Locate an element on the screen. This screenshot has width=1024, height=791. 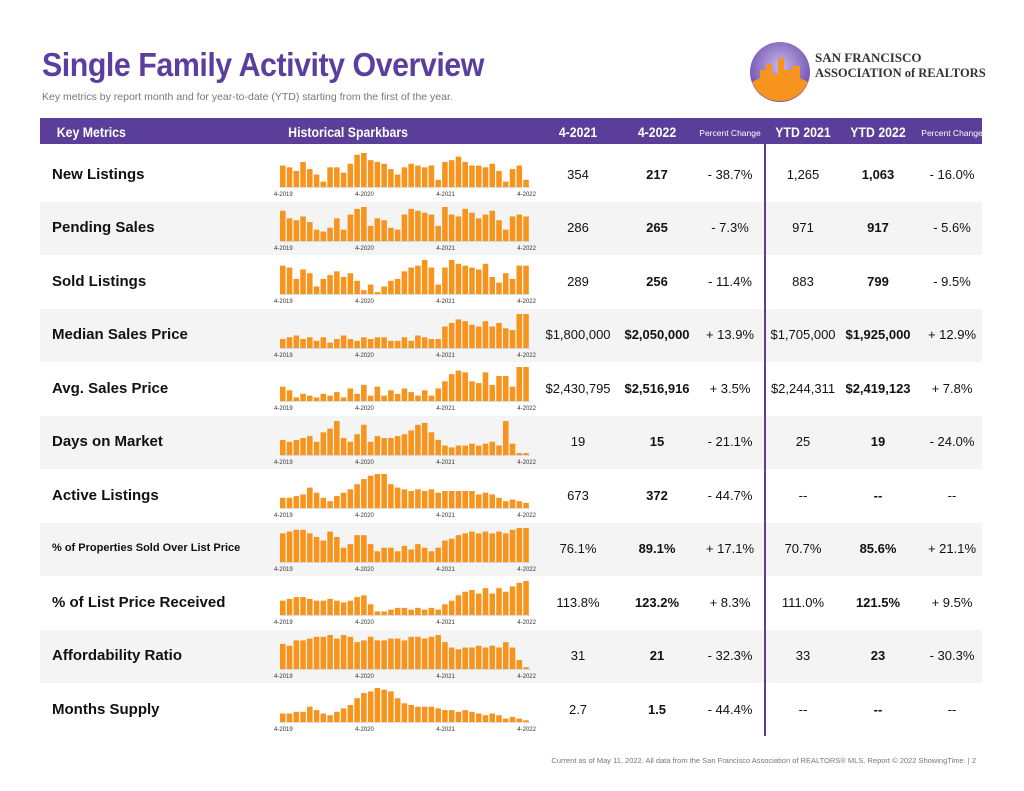
cell: - 21.1% is located at coordinates (730, 442).